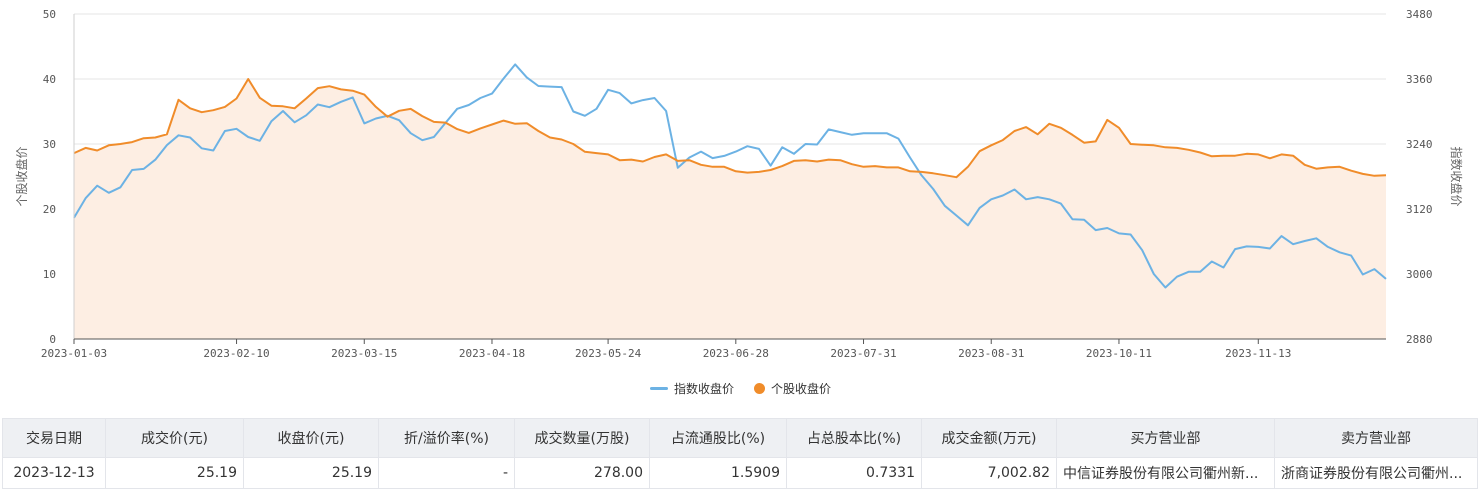  What do you see at coordinates (1419, 339) in the screenshot?
I see `y-right-tick-label: 2880` at bounding box center [1419, 339].